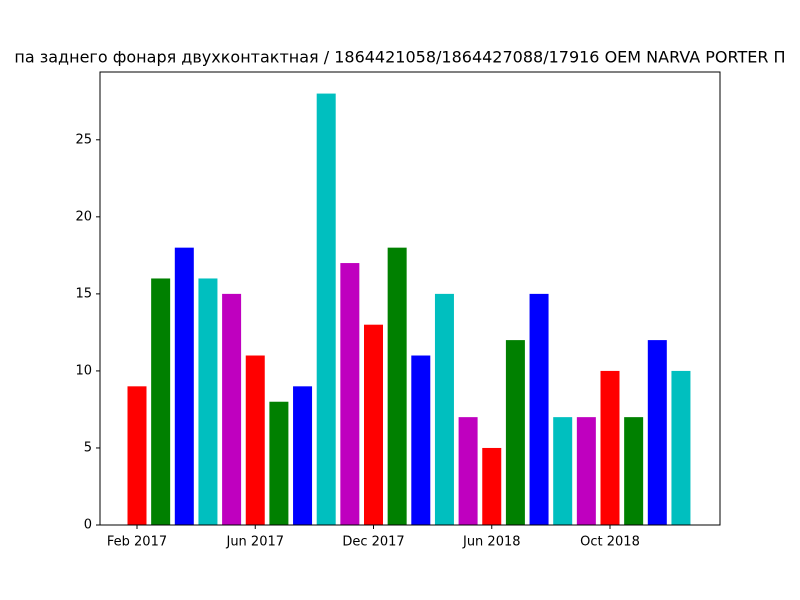 This screenshot has width=800, height=600. I want to click on y-tick-label: 25, so click(83, 139).